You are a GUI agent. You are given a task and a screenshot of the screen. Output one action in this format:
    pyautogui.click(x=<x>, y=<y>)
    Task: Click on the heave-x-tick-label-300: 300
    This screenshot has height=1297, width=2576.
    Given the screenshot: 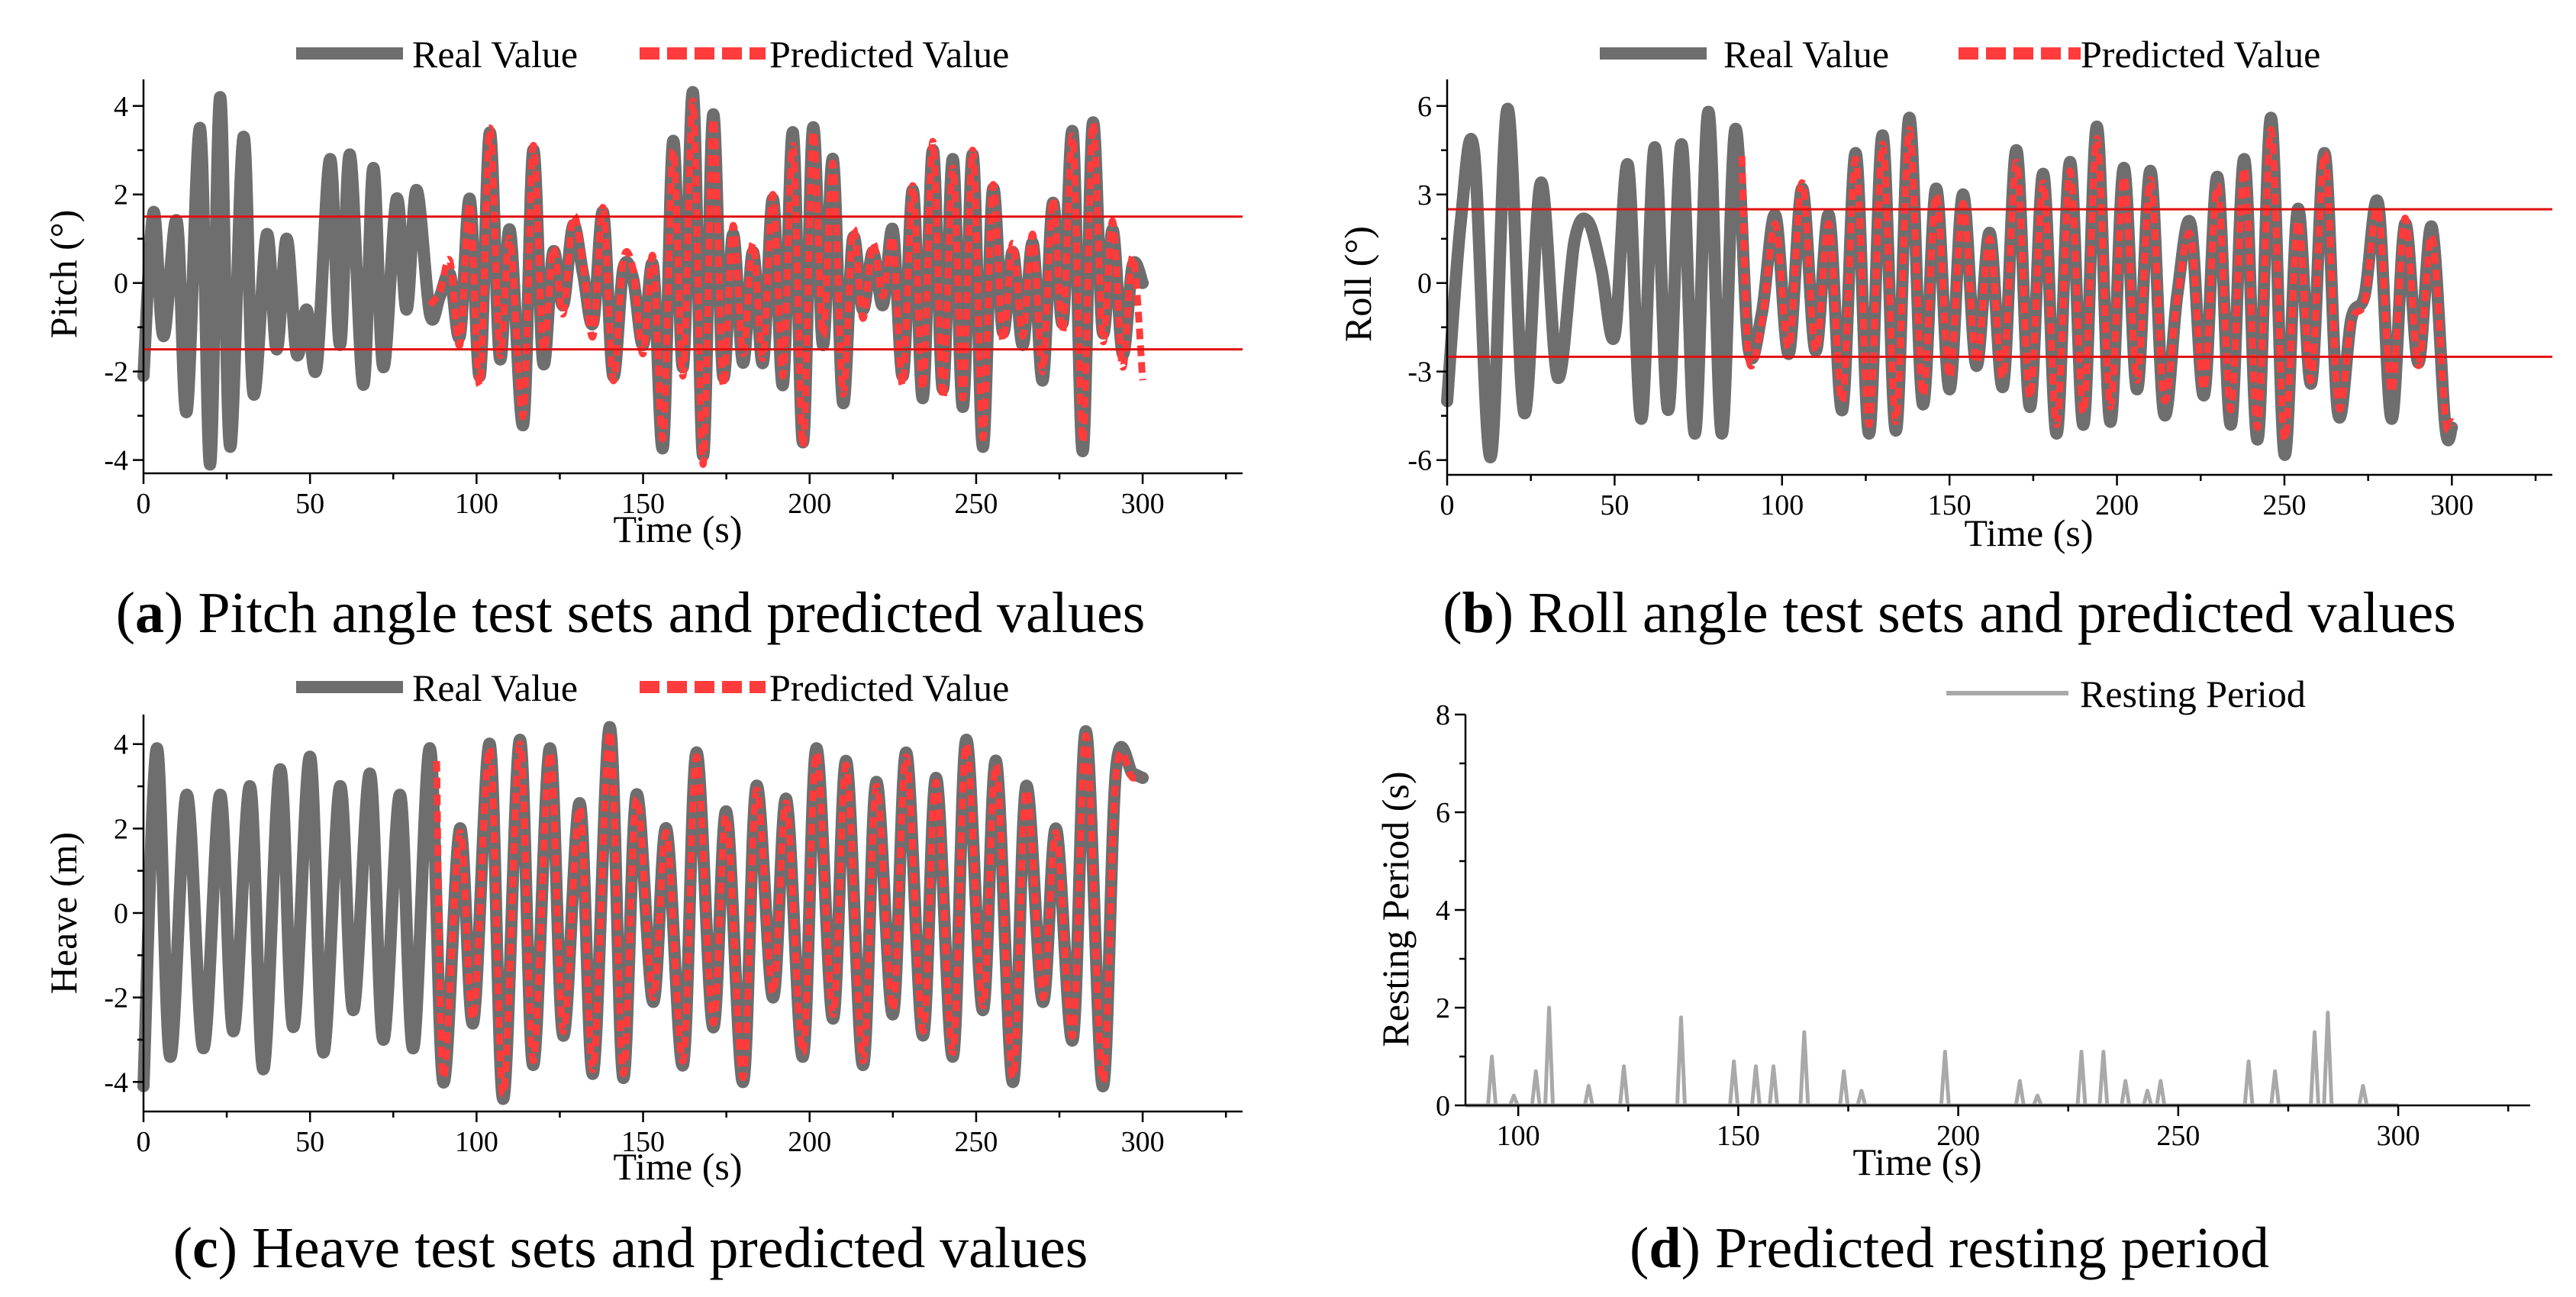 What is the action you would take?
    pyautogui.click(x=1143, y=1142)
    